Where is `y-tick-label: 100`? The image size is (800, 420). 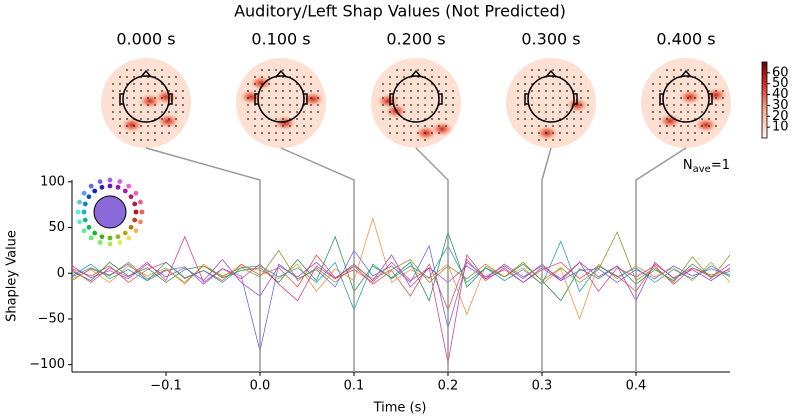
y-tick-label: 100 is located at coordinates (52, 181).